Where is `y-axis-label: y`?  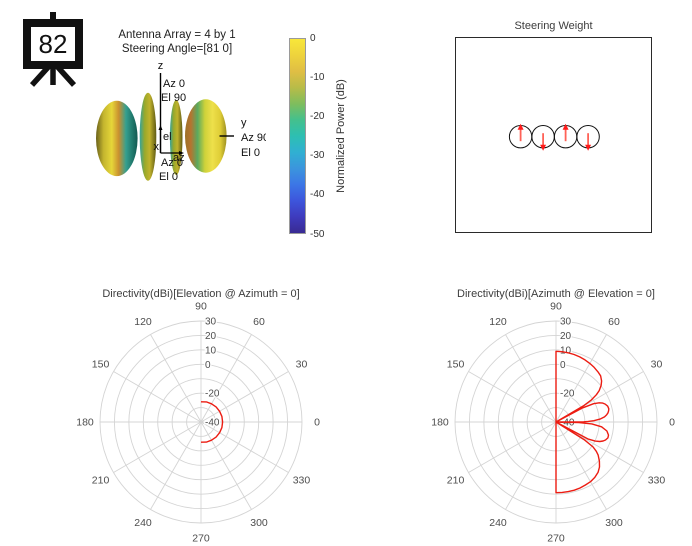
y-axis-label: y is located at coordinates (244, 123).